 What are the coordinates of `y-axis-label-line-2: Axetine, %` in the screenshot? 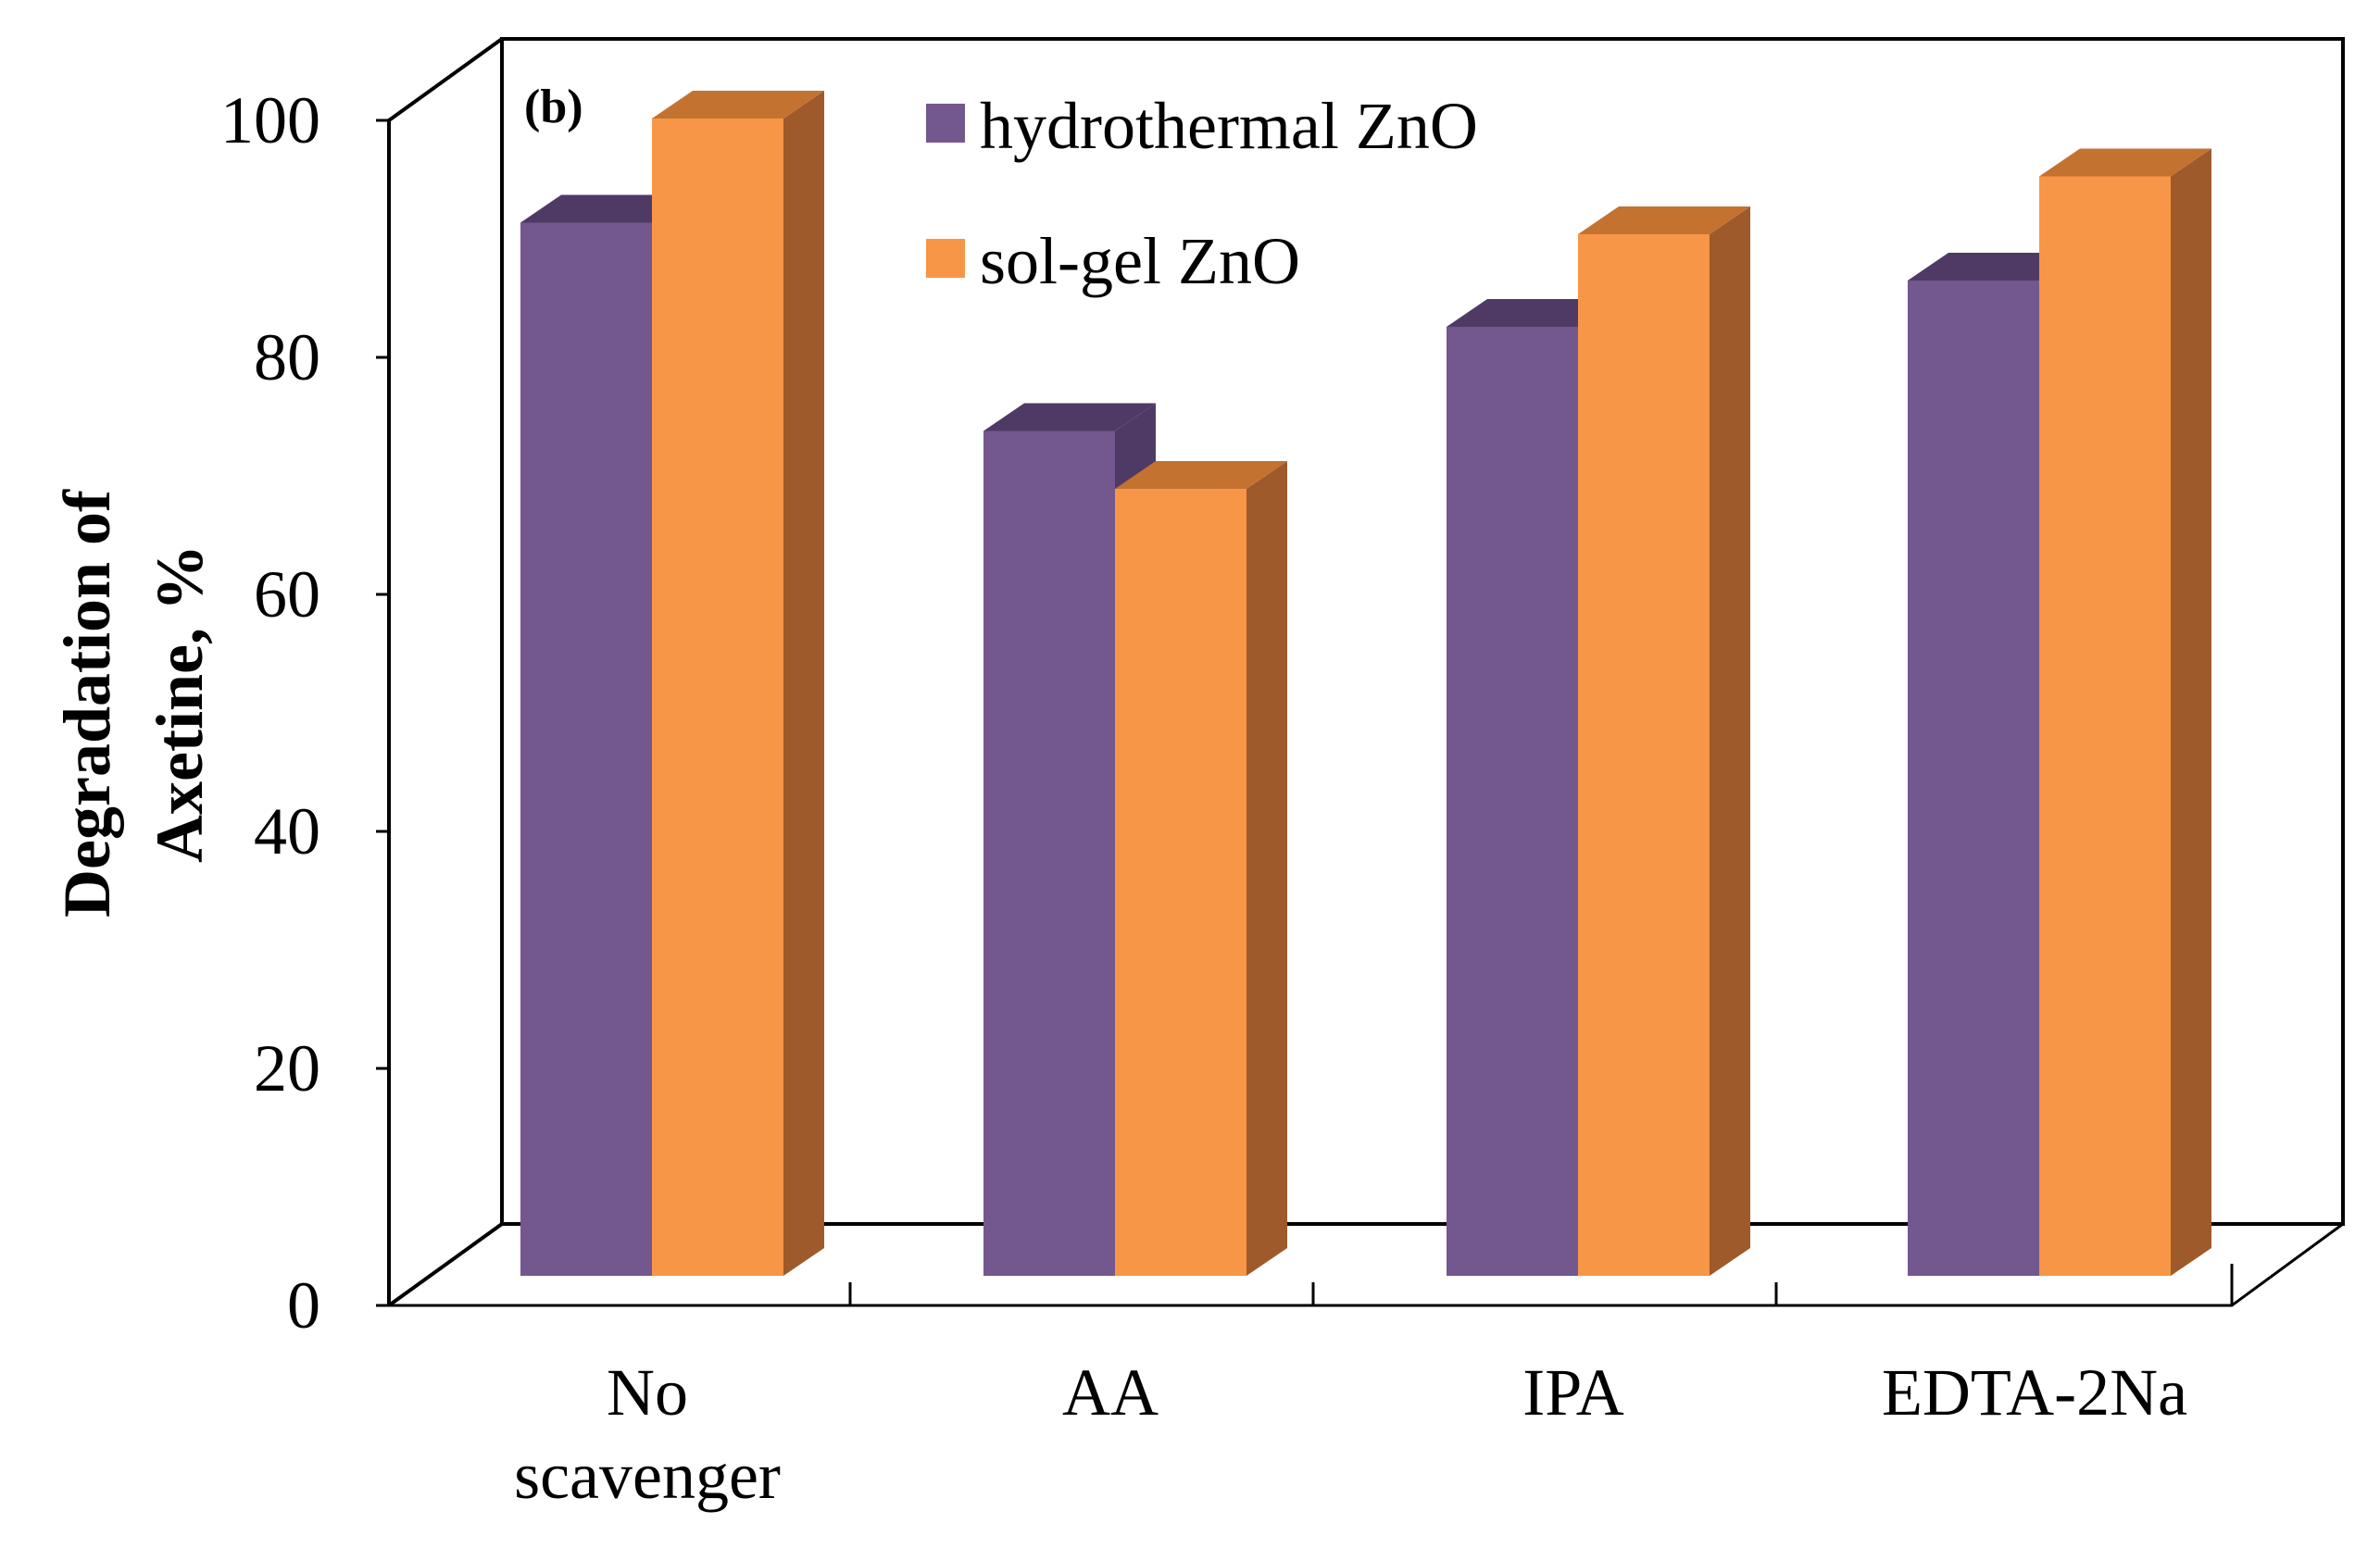 It's located at (180, 703).